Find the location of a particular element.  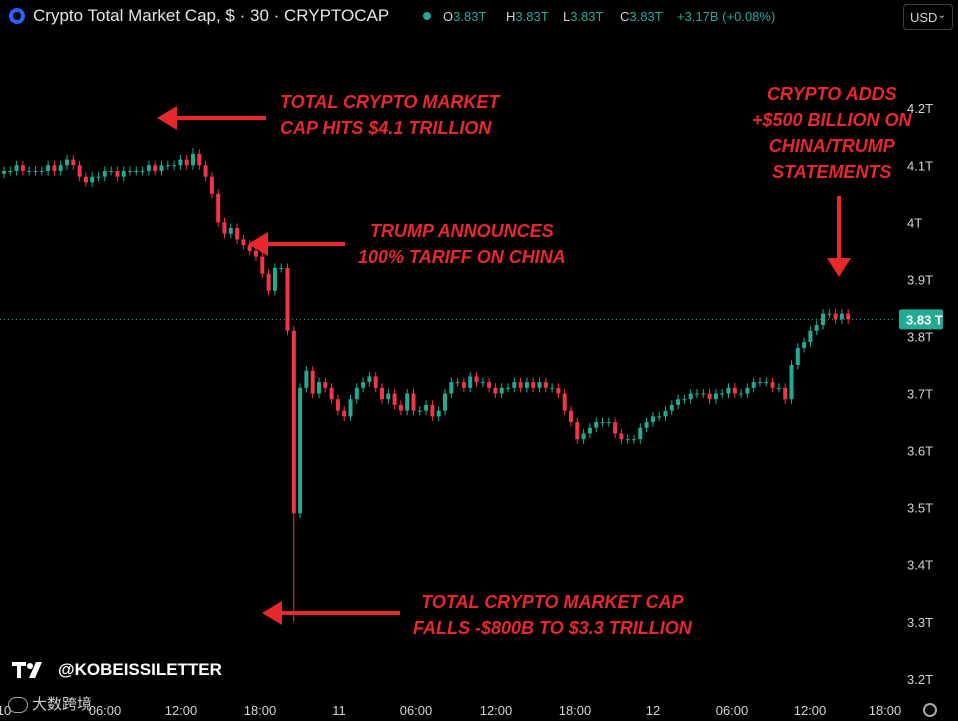

y-tick-label: 3.9T is located at coordinates (920, 279).